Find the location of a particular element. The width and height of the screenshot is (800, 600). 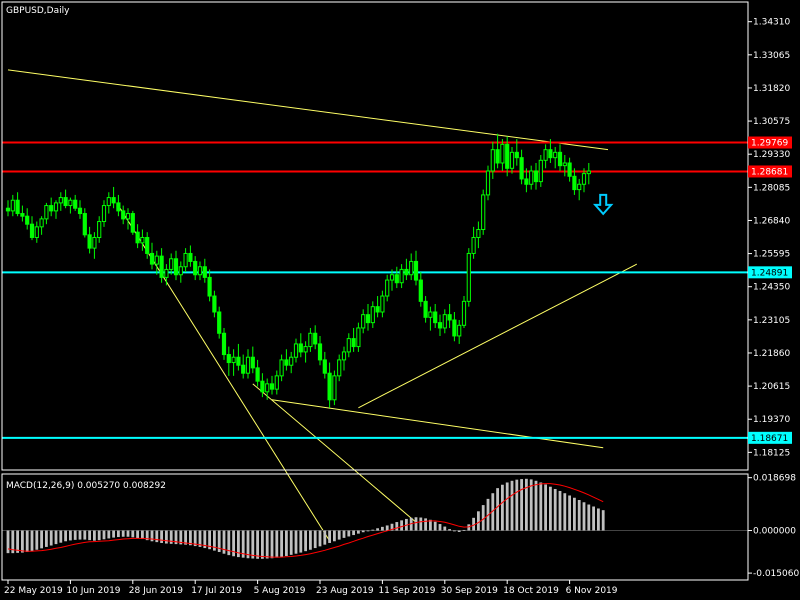

resistance-price-tag: 1.29769 is located at coordinates (769, 144).